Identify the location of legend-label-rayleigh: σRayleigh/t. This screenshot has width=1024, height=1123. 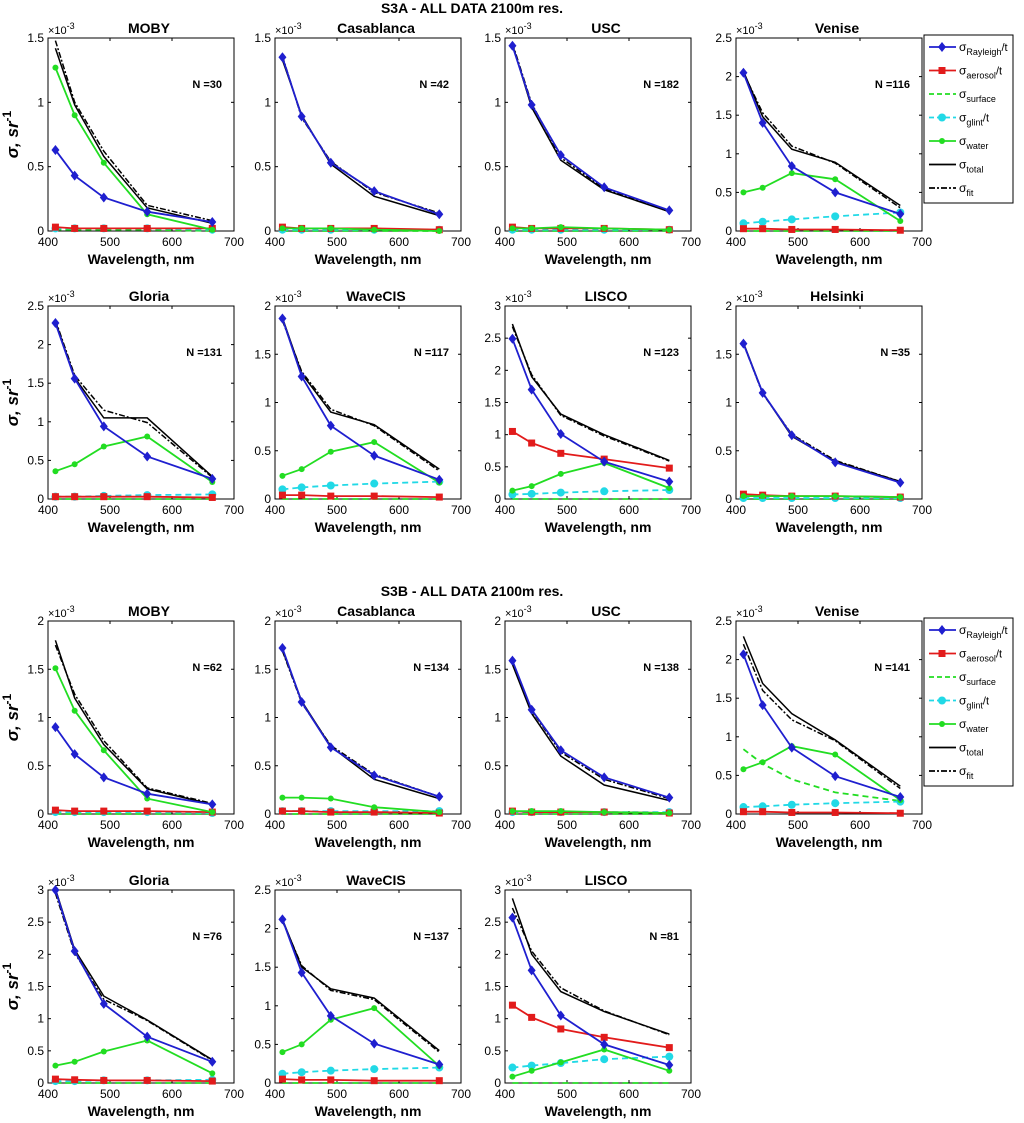
(983, 631).